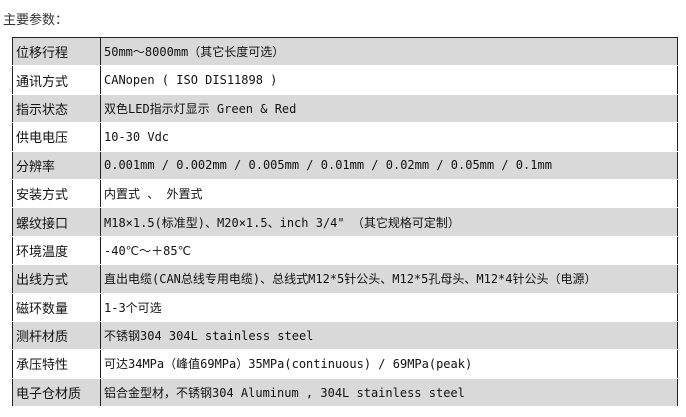 The width and height of the screenshot is (686, 417). What do you see at coordinates (56, 307) in the screenshot?
I see `spec-label: 磁环数量` at bounding box center [56, 307].